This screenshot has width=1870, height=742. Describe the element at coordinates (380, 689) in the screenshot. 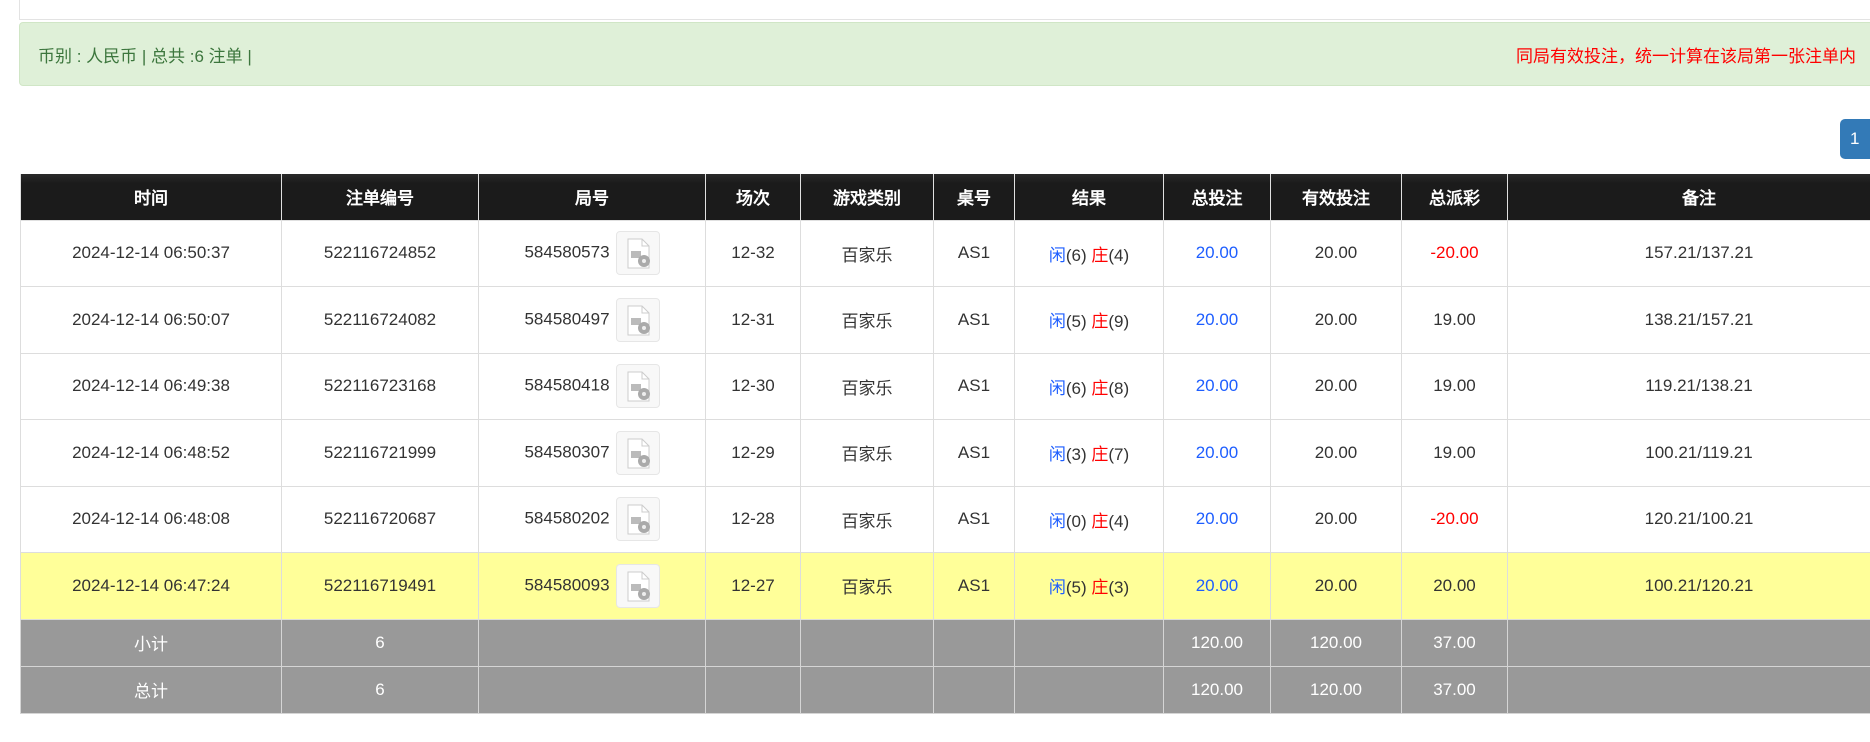

I see `total-count: 6` at that location.